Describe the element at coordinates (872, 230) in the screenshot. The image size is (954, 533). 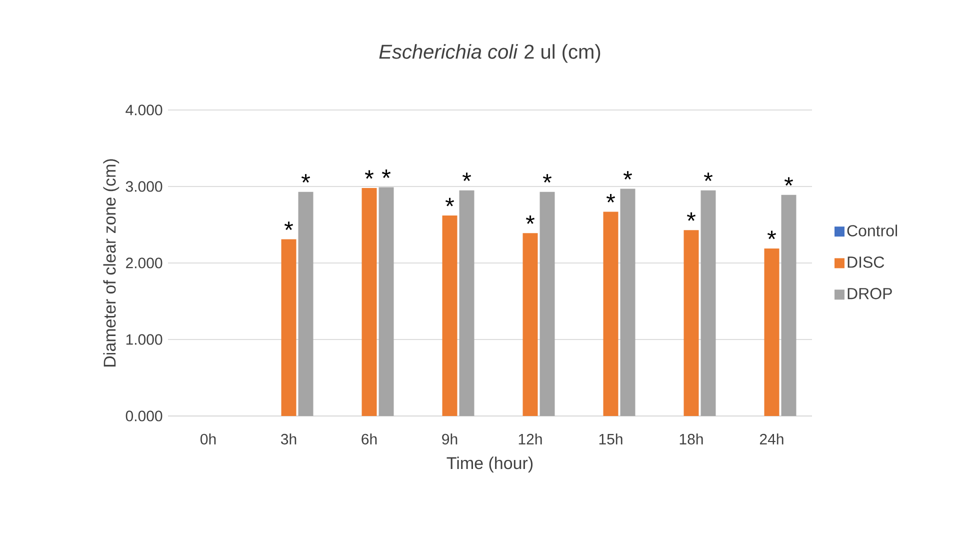
I see `legend-label: Control` at that location.